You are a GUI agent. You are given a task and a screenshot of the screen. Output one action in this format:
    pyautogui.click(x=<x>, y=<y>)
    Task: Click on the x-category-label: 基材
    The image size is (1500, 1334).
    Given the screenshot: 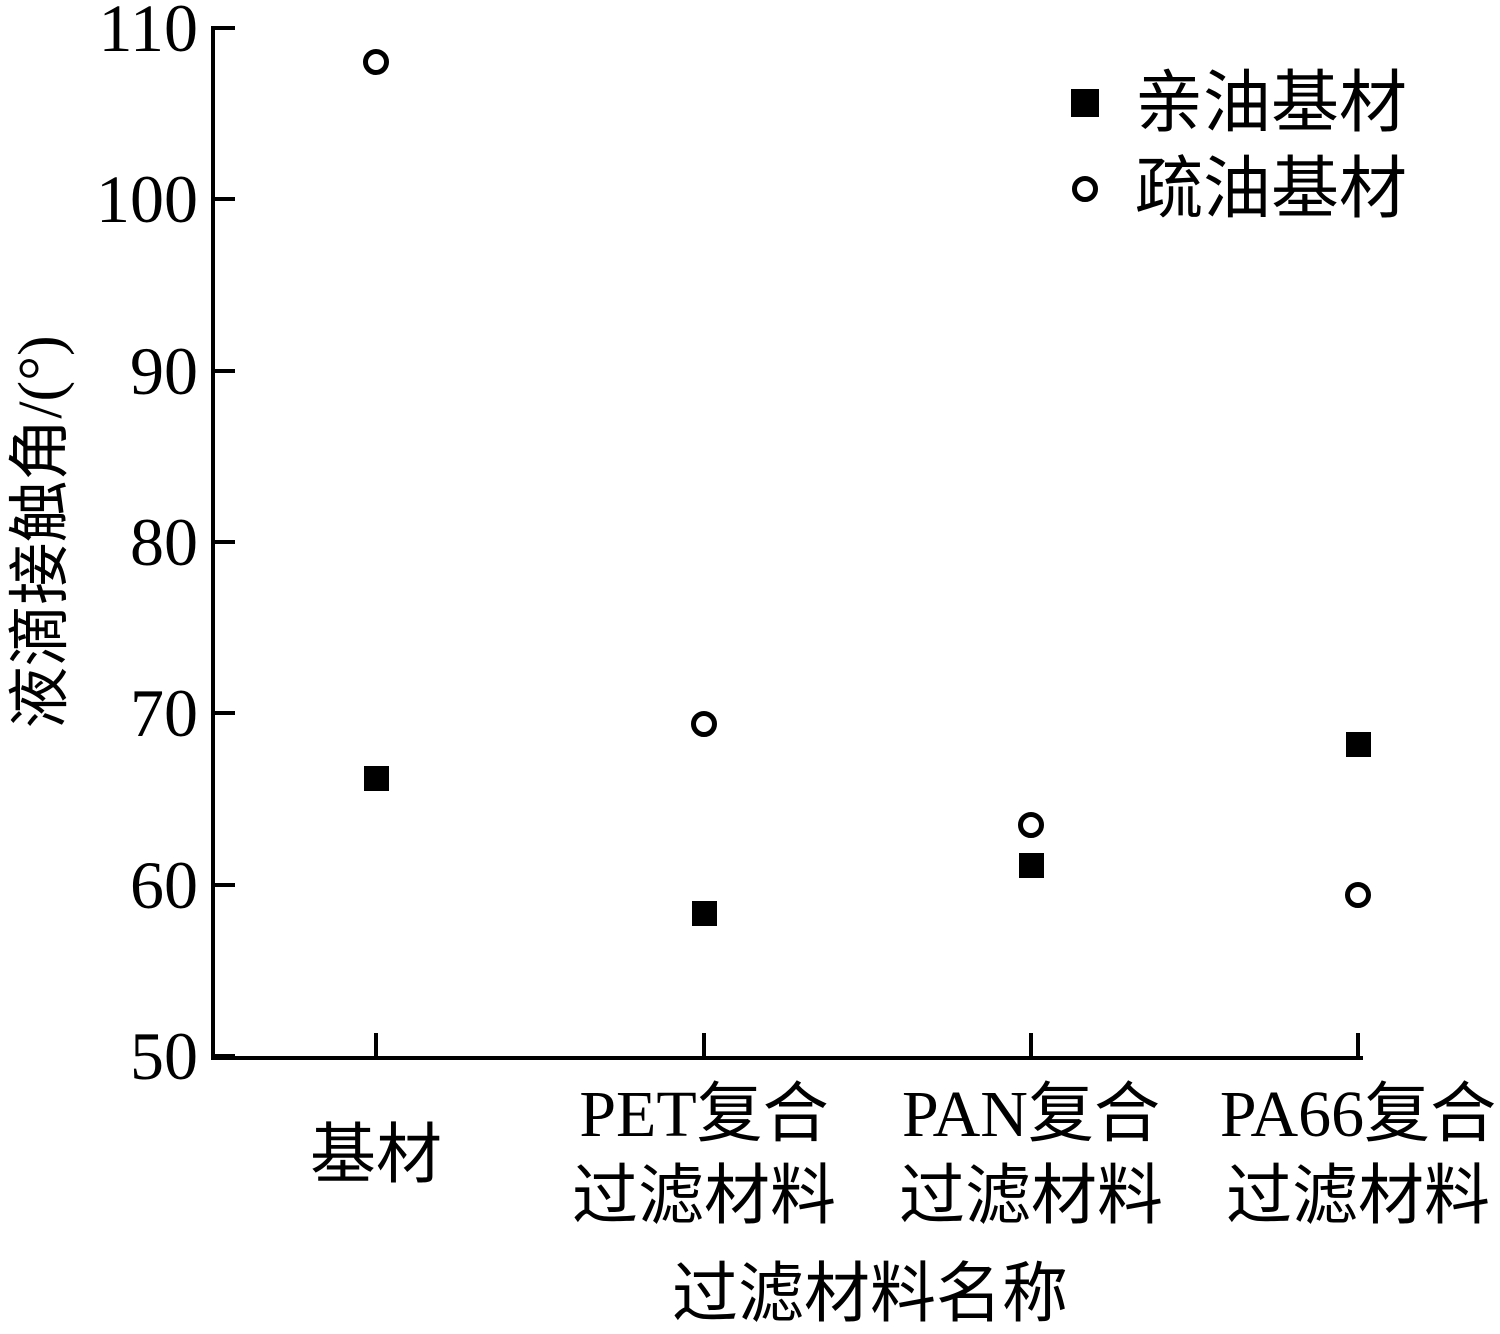 What is the action you would take?
    pyautogui.click(x=376, y=1156)
    